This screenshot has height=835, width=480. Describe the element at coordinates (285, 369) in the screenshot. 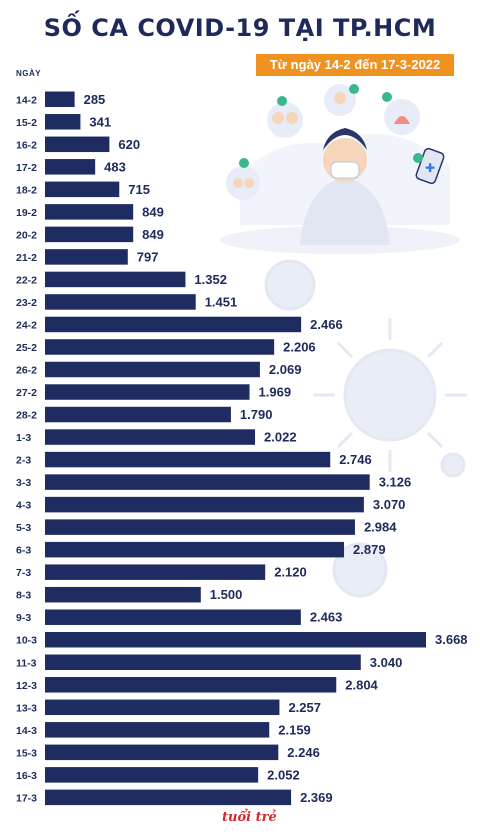

I see `value-label: 2.069` at that location.